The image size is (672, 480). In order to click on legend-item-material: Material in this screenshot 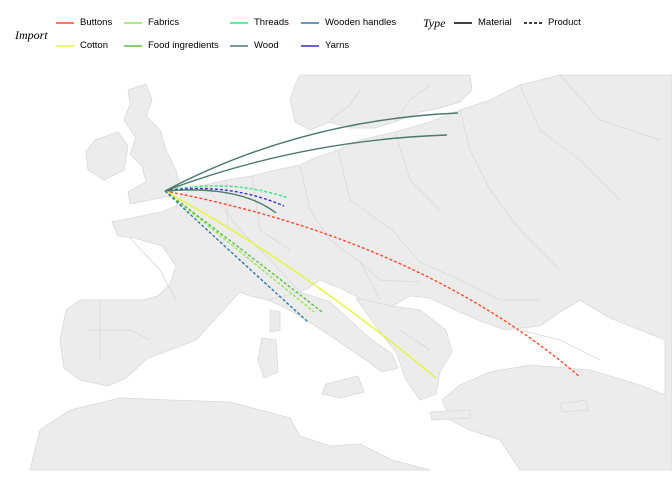, I will do `click(483, 22)`.